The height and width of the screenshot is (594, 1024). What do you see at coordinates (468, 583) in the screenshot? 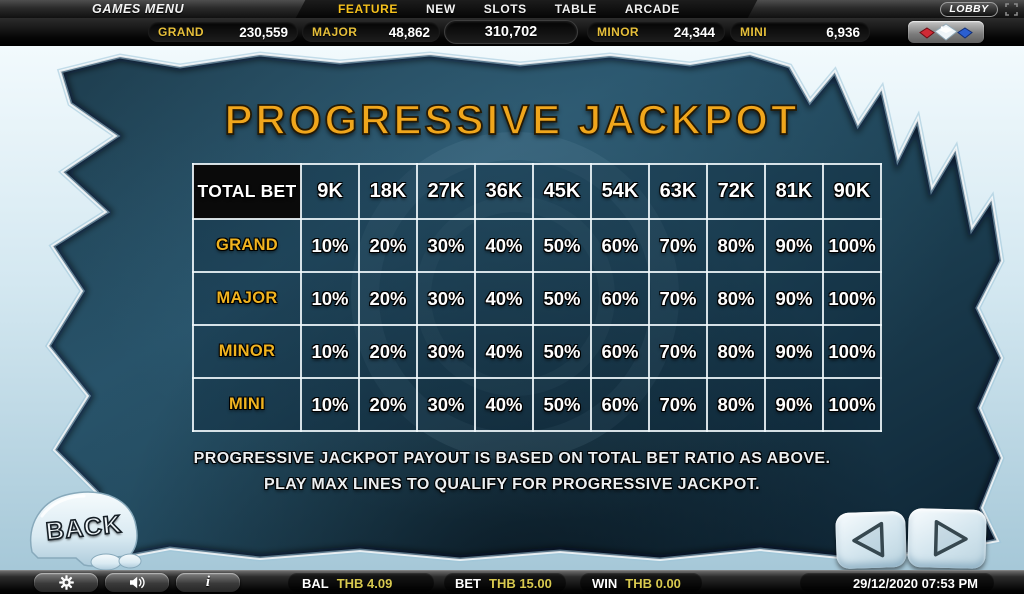
I see `bet-label: BET` at bounding box center [468, 583].